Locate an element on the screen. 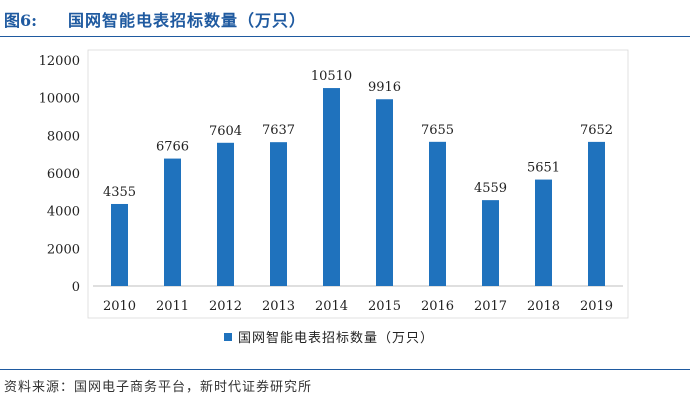 The width and height of the screenshot is (700, 406). y-tick-label: 12000 is located at coordinates (59, 61).